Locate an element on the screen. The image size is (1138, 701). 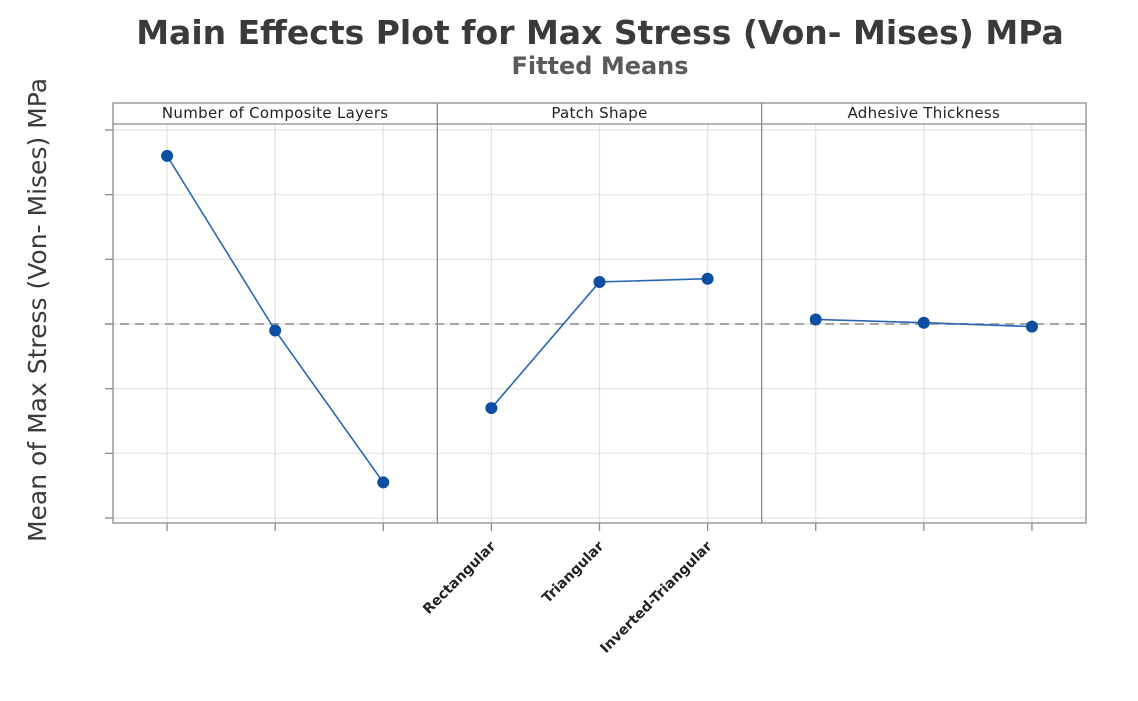
y-axis-label: Mean of Max Stress (Von- Mises) MPa is located at coordinates (37, 310).